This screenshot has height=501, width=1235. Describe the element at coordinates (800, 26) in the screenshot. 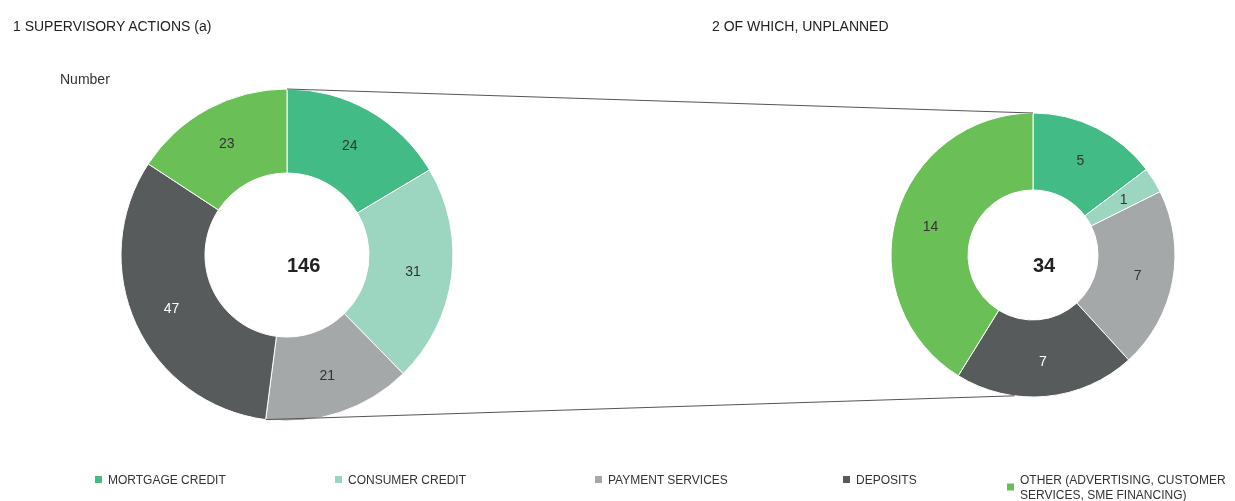

I see `chart-title: 2 OF WHICH, UNPLANNED` at that location.